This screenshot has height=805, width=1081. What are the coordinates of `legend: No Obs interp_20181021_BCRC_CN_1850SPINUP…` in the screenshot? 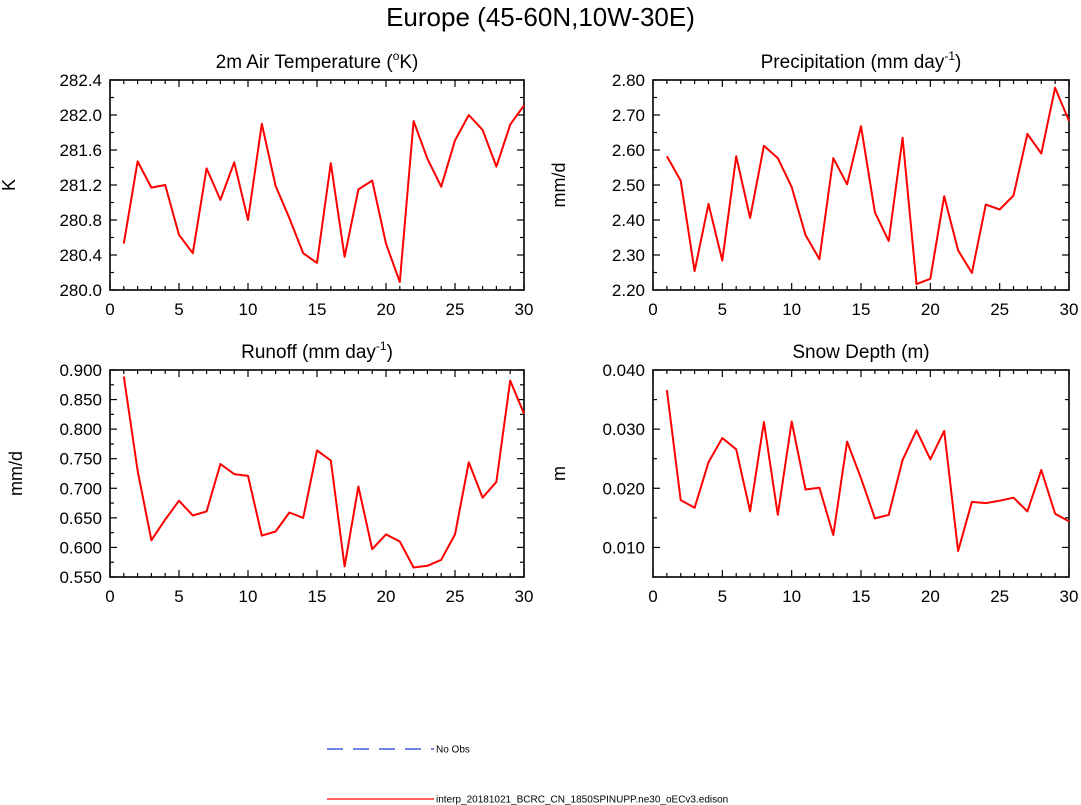 It's located at (527, 775).